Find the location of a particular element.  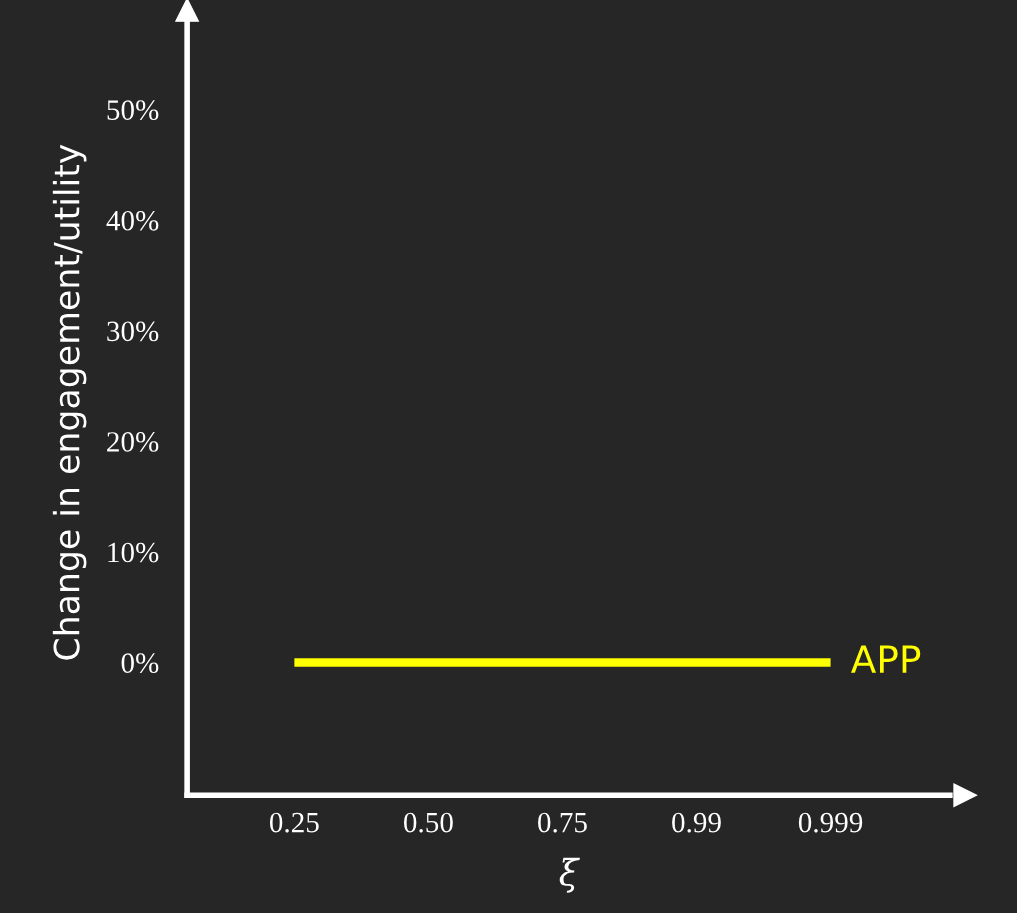

y-tick-label: 10% is located at coordinates (133, 552).